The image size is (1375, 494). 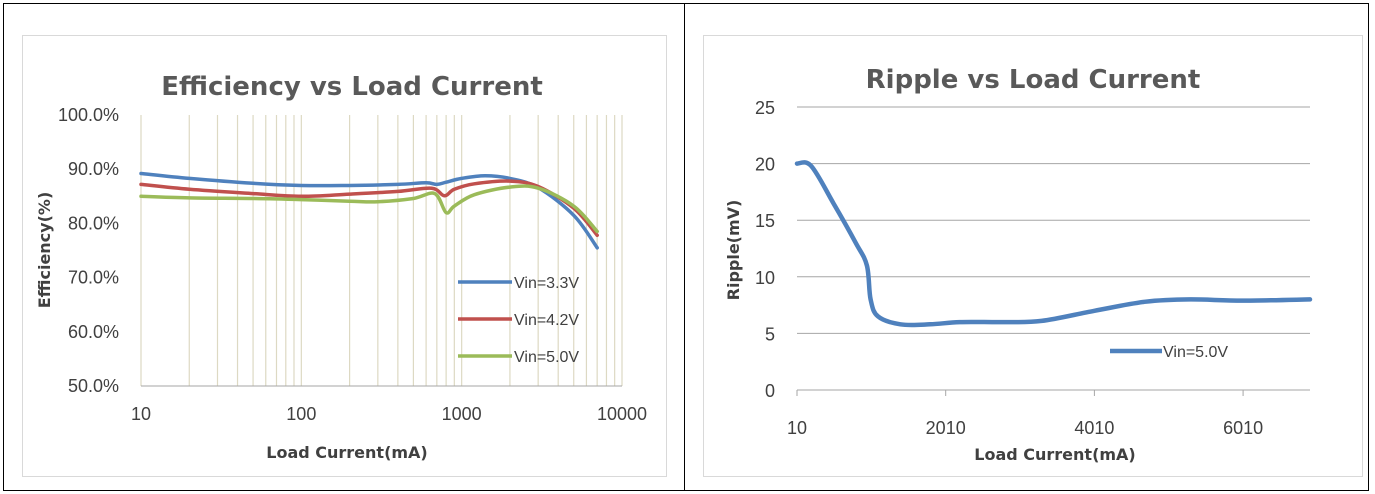 I want to click on ripple-series, so click(x=1053, y=244).